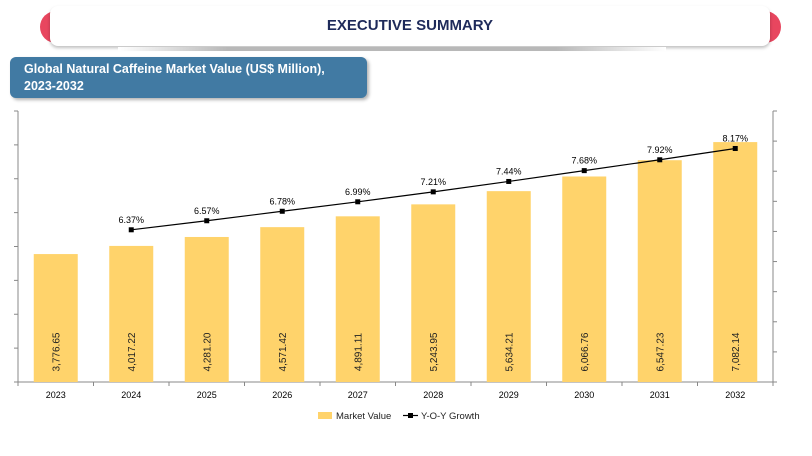  Describe the element at coordinates (283, 351) in the screenshot. I see `bar-label-2026: 4,571.42` at that location.